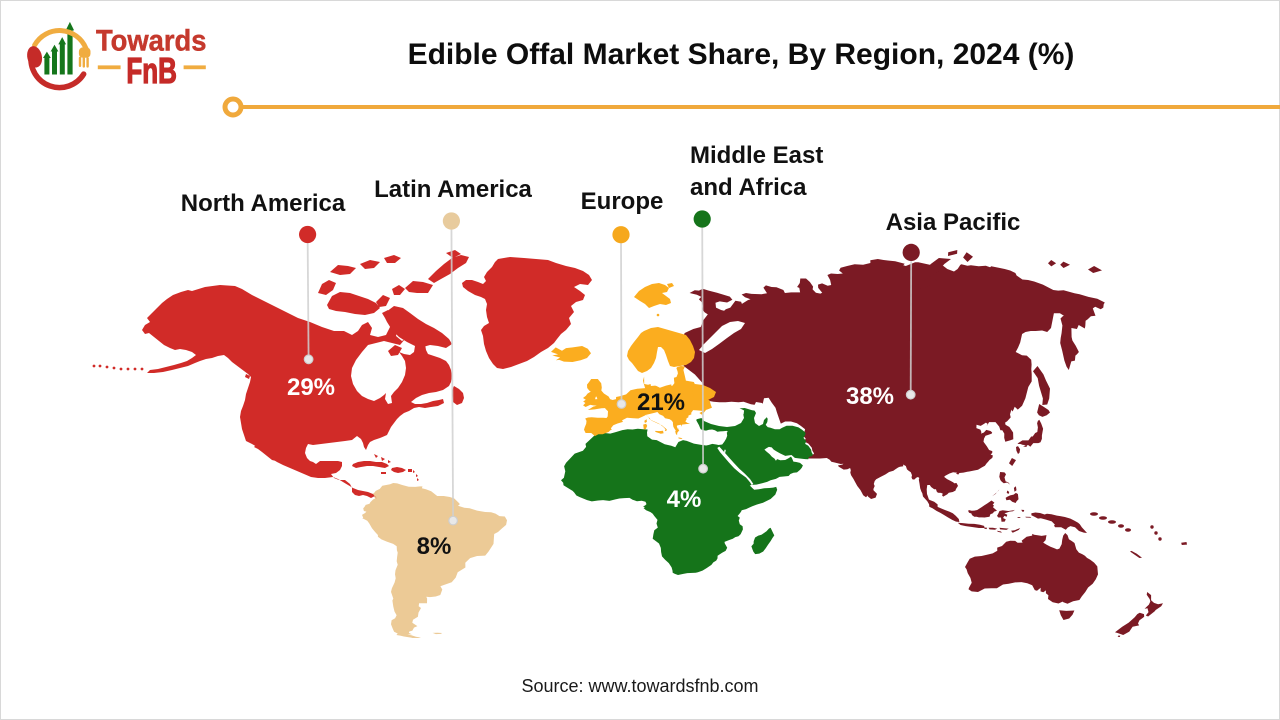 This screenshot has width=1280, height=720. I want to click on svg-text: Latin America, so click(453, 189).